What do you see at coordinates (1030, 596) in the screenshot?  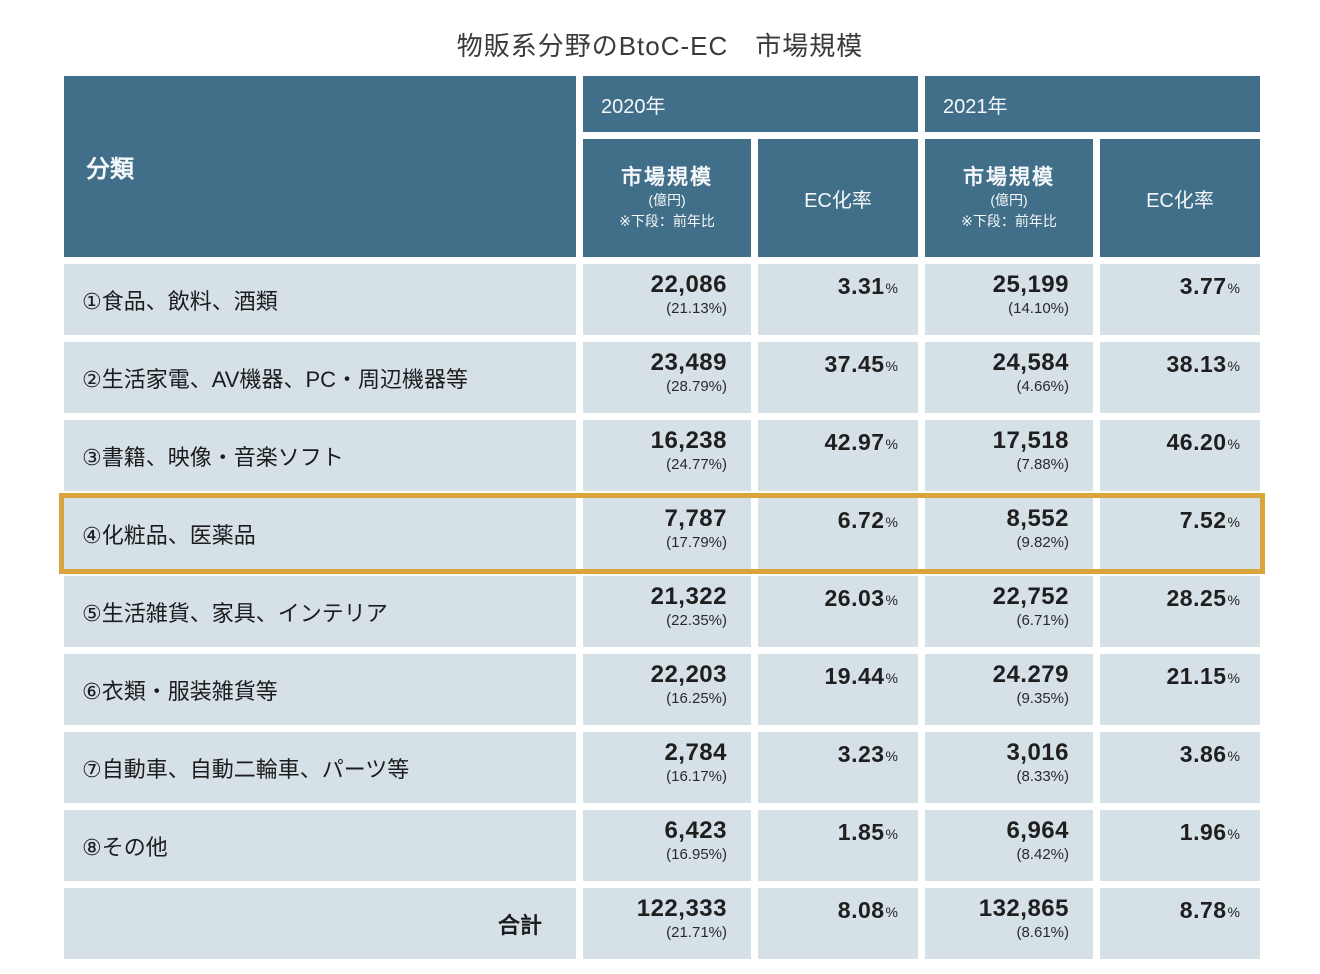 I see `market-size-value: 22,752` at bounding box center [1030, 596].